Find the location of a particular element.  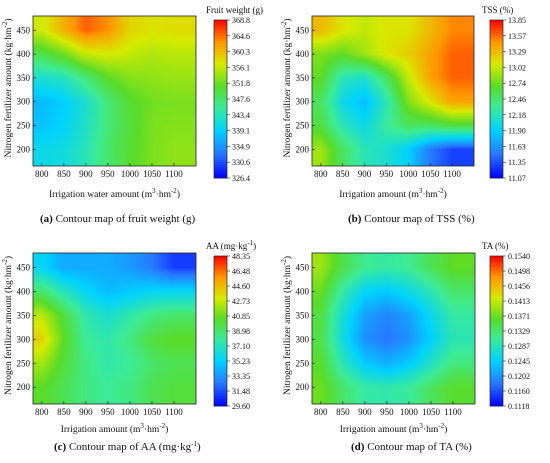

colorbar-tick-label: 11.35 is located at coordinates (517, 162).